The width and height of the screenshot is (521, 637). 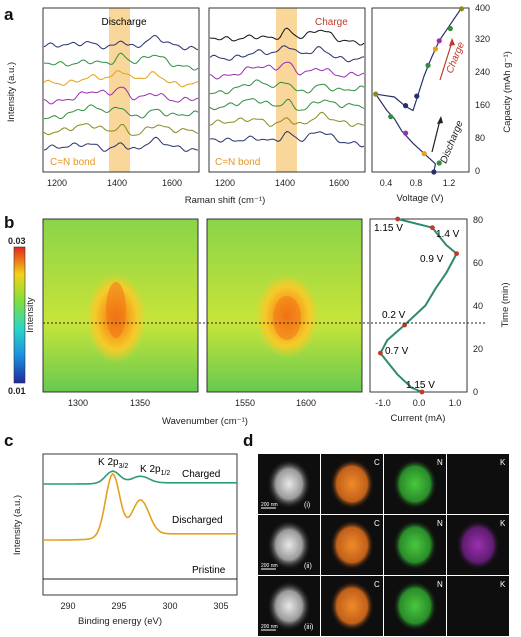 I want to click on raman-charge-frame, so click(x=287, y=90).